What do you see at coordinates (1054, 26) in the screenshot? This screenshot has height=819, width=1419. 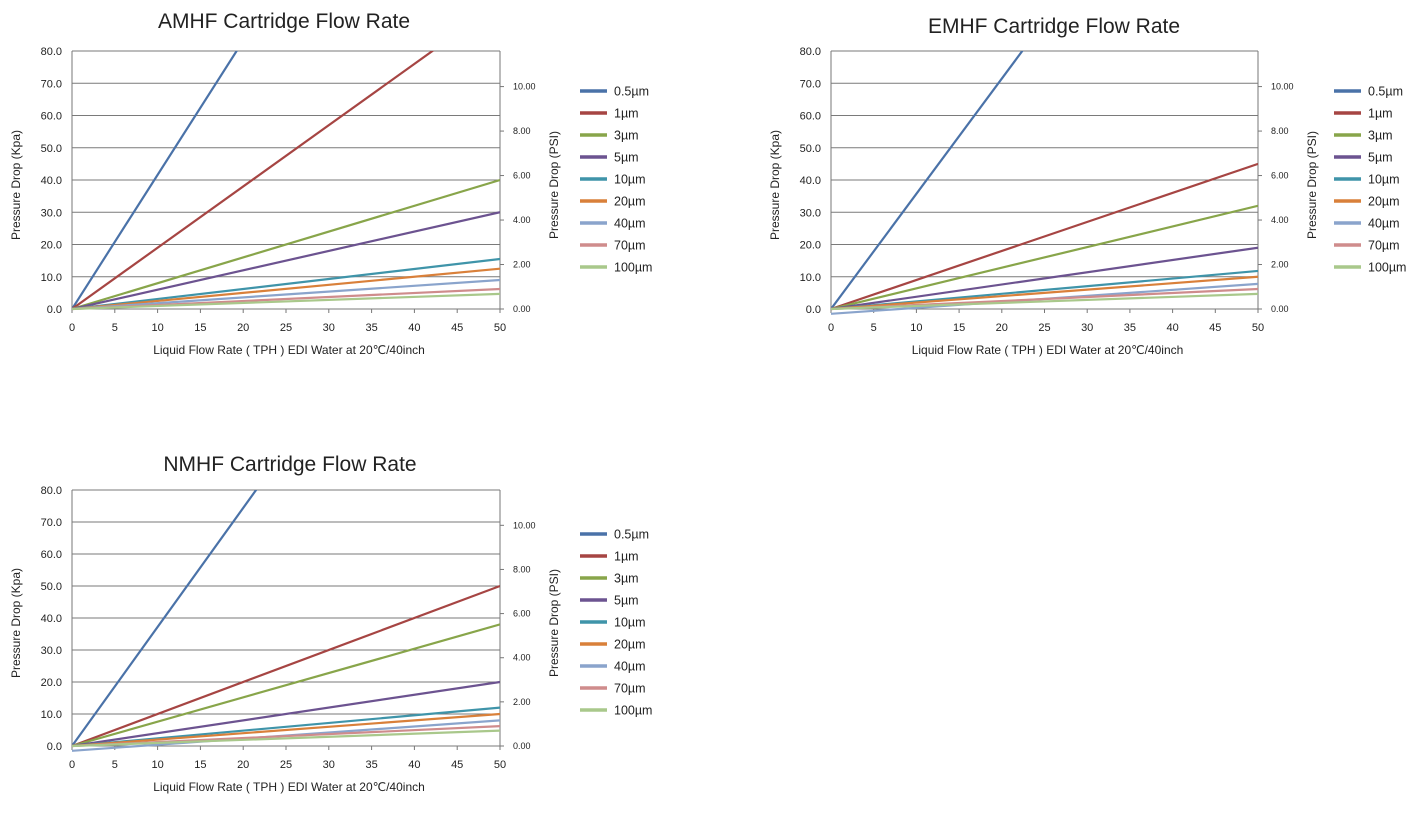 I see `chart-title: EMHF Cartridge Flow Rate` at bounding box center [1054, 26].